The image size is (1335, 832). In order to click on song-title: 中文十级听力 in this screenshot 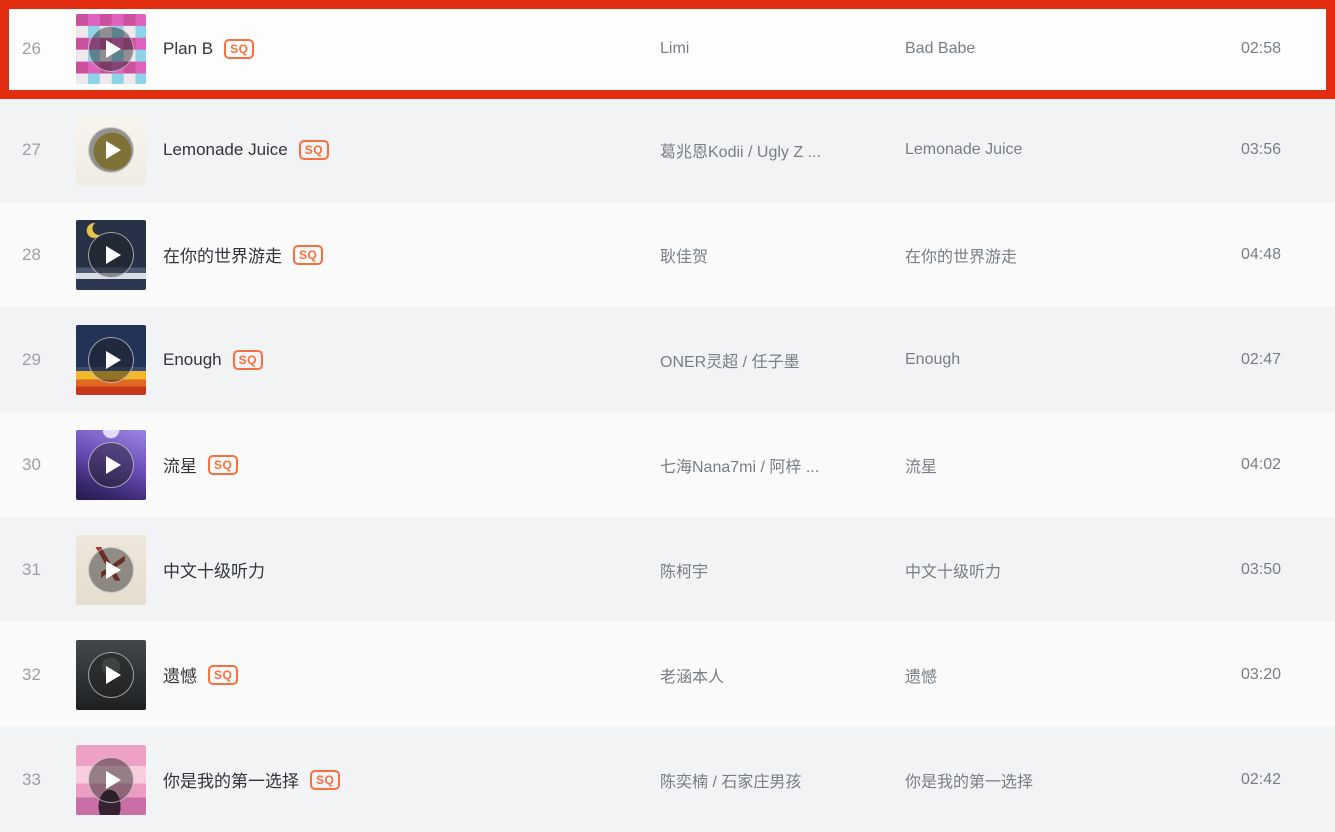, I will do `click(214, 571)`.